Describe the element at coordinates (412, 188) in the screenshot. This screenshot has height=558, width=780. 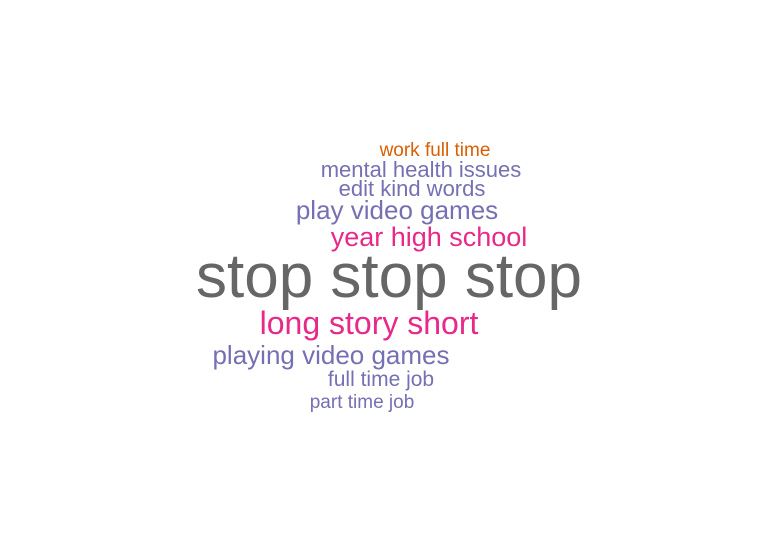
I see `word-edit-kind-words: edit kind words` at that location.